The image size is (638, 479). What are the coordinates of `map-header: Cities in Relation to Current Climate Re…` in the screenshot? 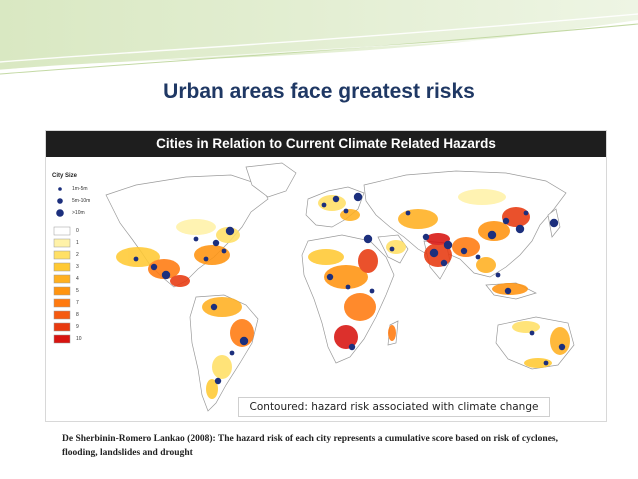 It's located at (326, 144).